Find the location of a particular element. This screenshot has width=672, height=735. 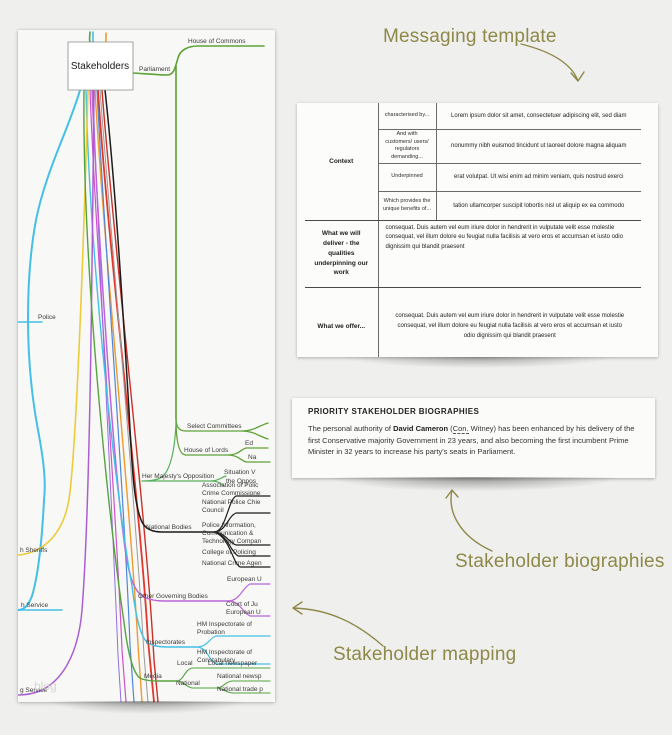

template-card-shadow is located at coordinates (478, 365).